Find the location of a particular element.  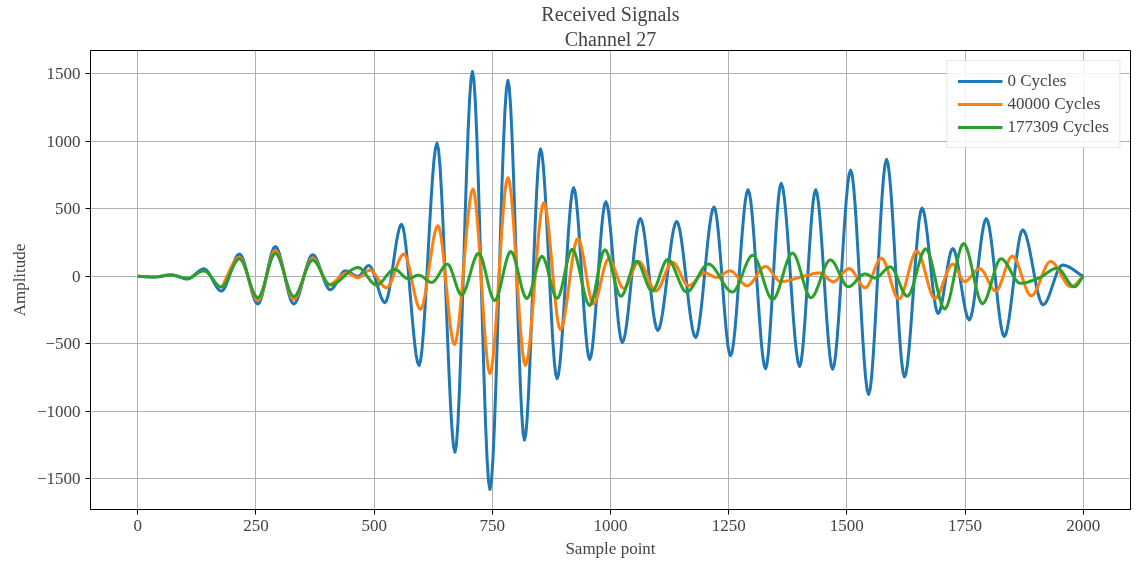

chart-title: Received Signals is located at coordinates (610, 14).